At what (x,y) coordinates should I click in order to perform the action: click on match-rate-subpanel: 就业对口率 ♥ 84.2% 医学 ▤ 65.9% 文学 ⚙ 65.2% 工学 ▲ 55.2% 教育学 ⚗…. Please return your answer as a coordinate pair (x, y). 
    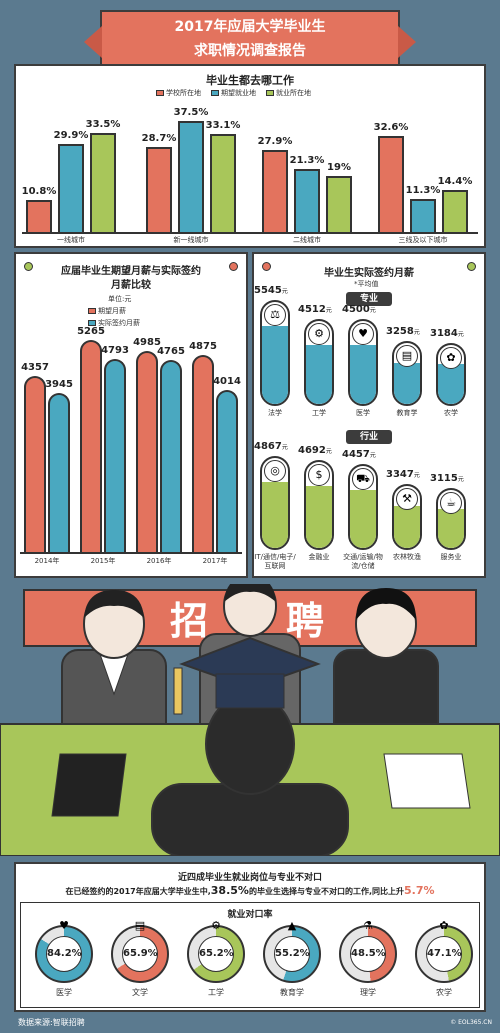
    Looking at the image, I should click on (250, 955).